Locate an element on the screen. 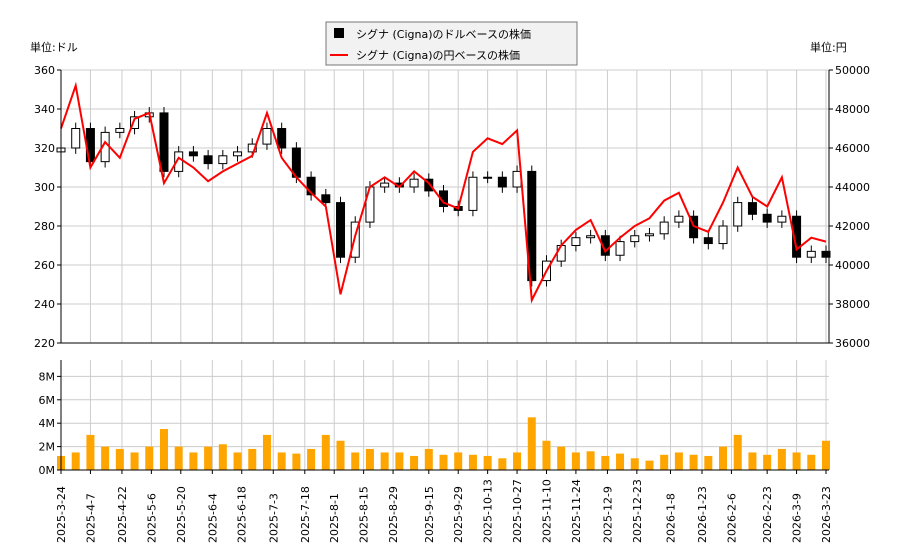 The width and height of the screenshot is (900, 554). volume-tick-label: 4M is located at coordinates (47, 423).